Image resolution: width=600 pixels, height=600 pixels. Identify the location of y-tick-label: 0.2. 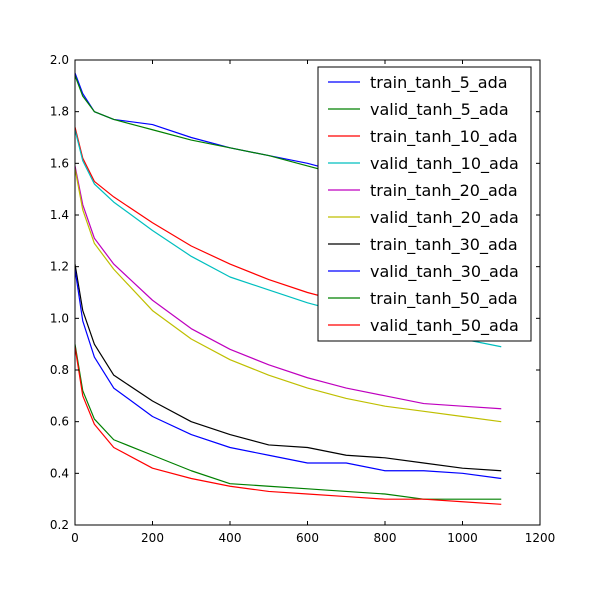
(59, 525).